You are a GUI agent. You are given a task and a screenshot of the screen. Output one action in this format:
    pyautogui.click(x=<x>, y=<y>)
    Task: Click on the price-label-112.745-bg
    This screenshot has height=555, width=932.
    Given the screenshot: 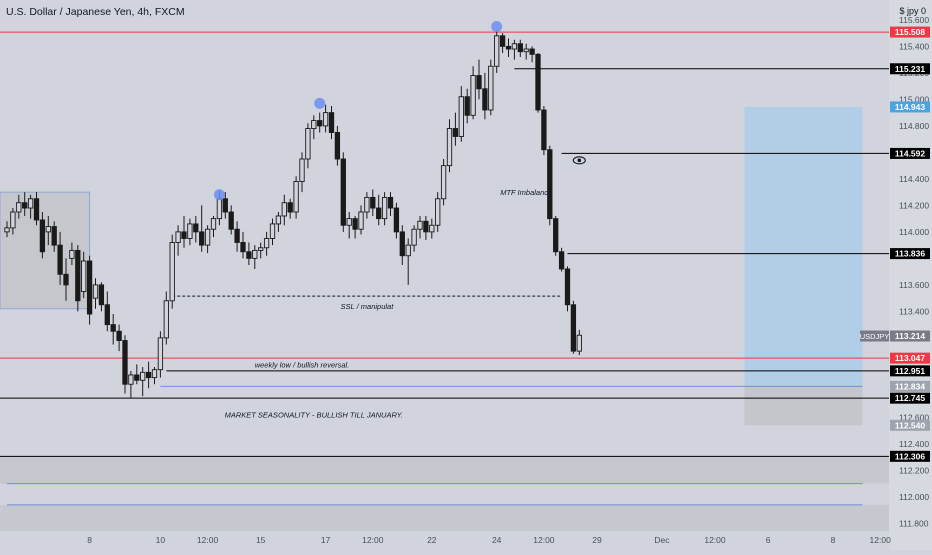 What is the action you would take?
    pyautogui.click(x=910, y=398)
    